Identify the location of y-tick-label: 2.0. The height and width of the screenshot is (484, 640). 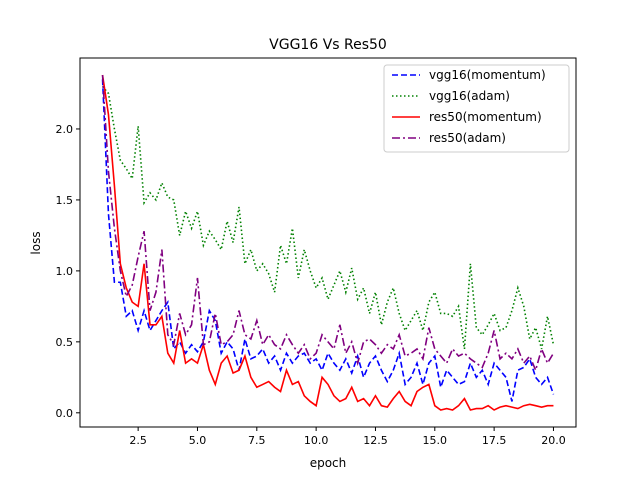
(65, 129).